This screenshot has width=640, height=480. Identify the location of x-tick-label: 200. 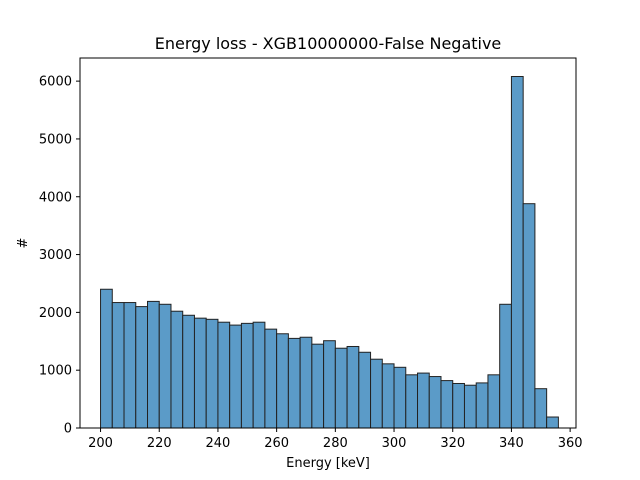
(100, 443).